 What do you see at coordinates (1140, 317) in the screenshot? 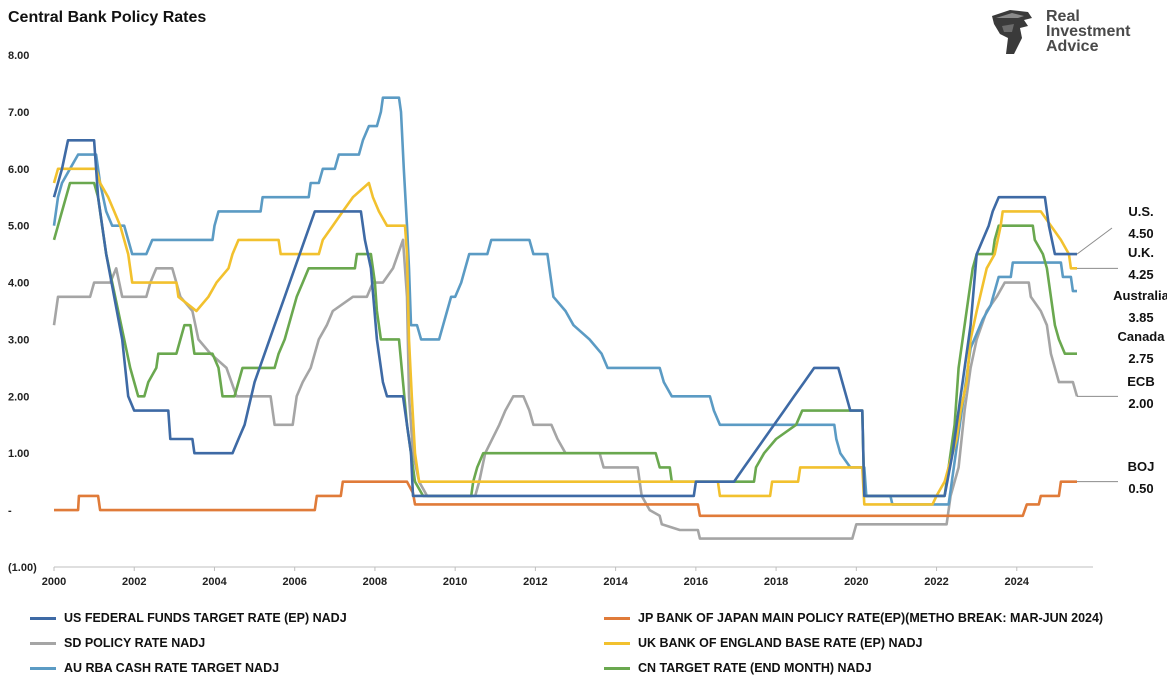
I see `end-label-value: 3.85` at bounding box center [1140, 317].